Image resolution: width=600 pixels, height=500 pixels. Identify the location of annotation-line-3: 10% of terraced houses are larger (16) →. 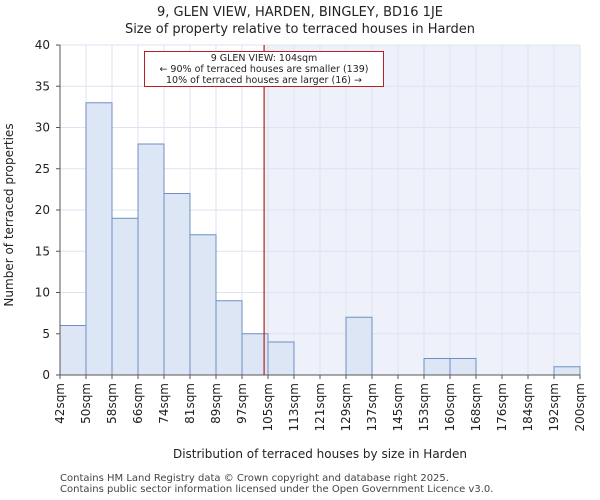
(264, 80).